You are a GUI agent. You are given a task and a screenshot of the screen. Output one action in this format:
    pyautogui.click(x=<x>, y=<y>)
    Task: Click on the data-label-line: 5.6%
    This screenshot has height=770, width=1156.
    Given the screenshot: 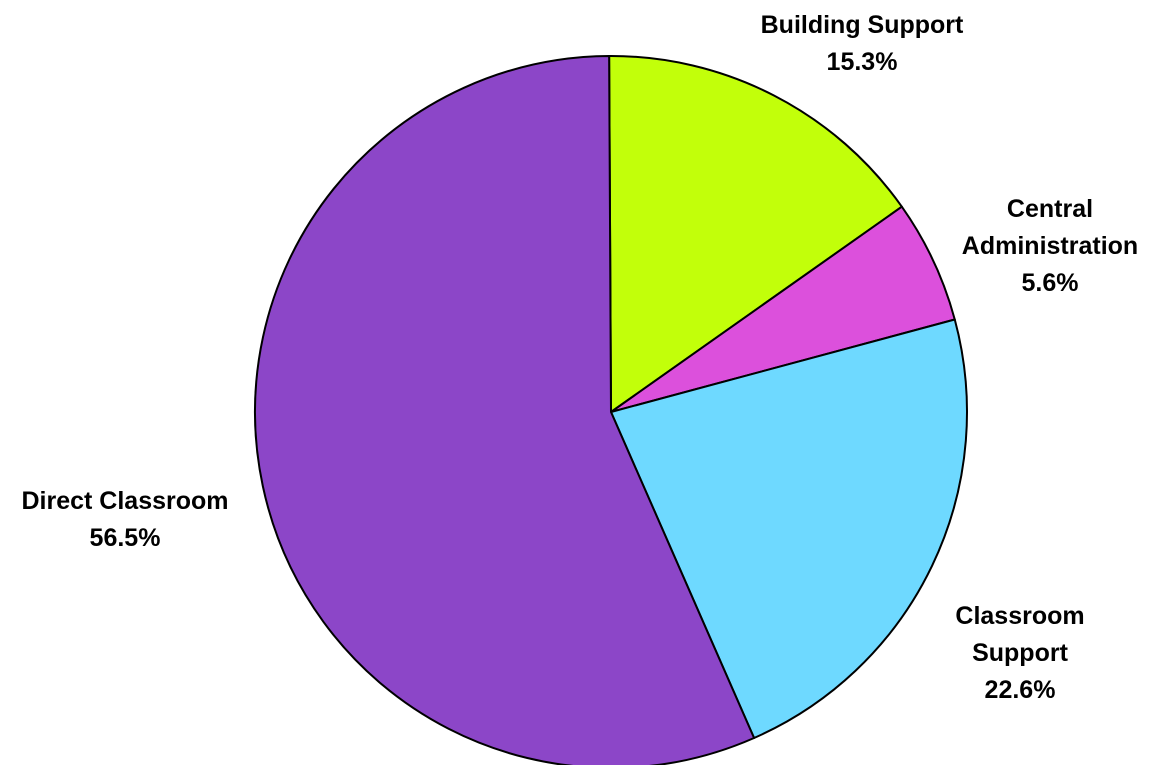 What is the action you would take?
    pyautogui.click(x=1050, y=283)
    